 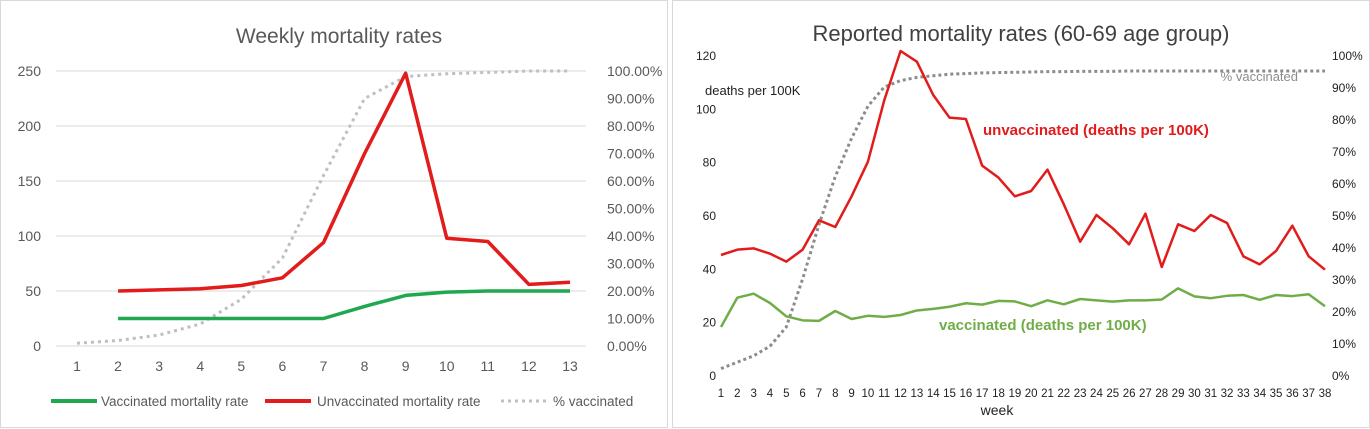 I want to click on x-tick-label: 31, so click(x=1210, y=394).